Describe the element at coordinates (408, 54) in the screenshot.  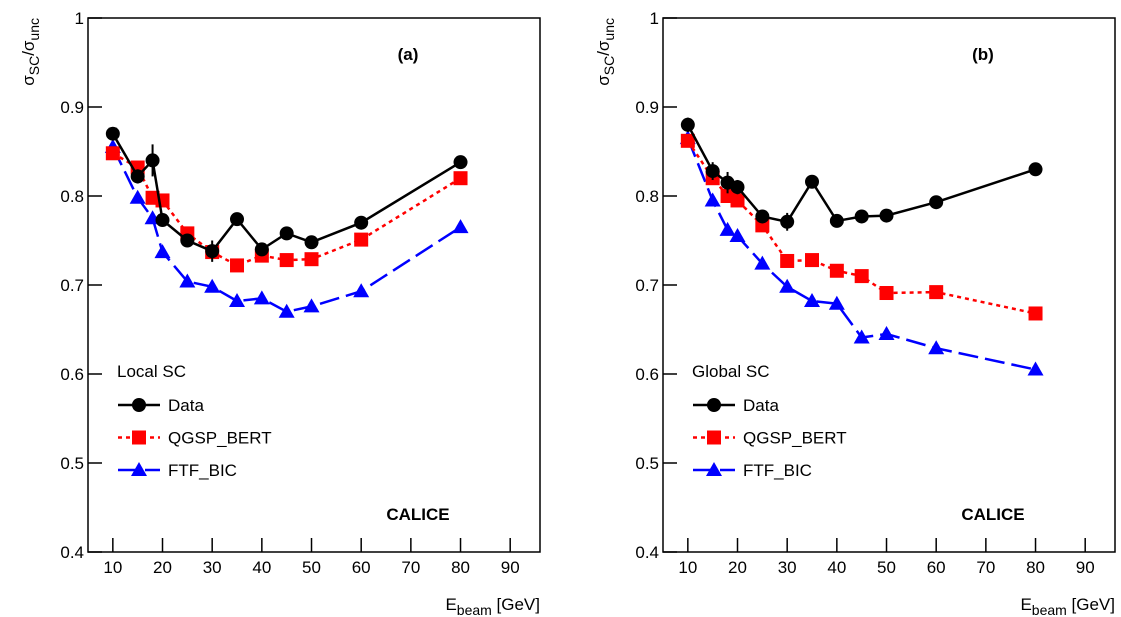
I see `panel-label: (a)` at that location.